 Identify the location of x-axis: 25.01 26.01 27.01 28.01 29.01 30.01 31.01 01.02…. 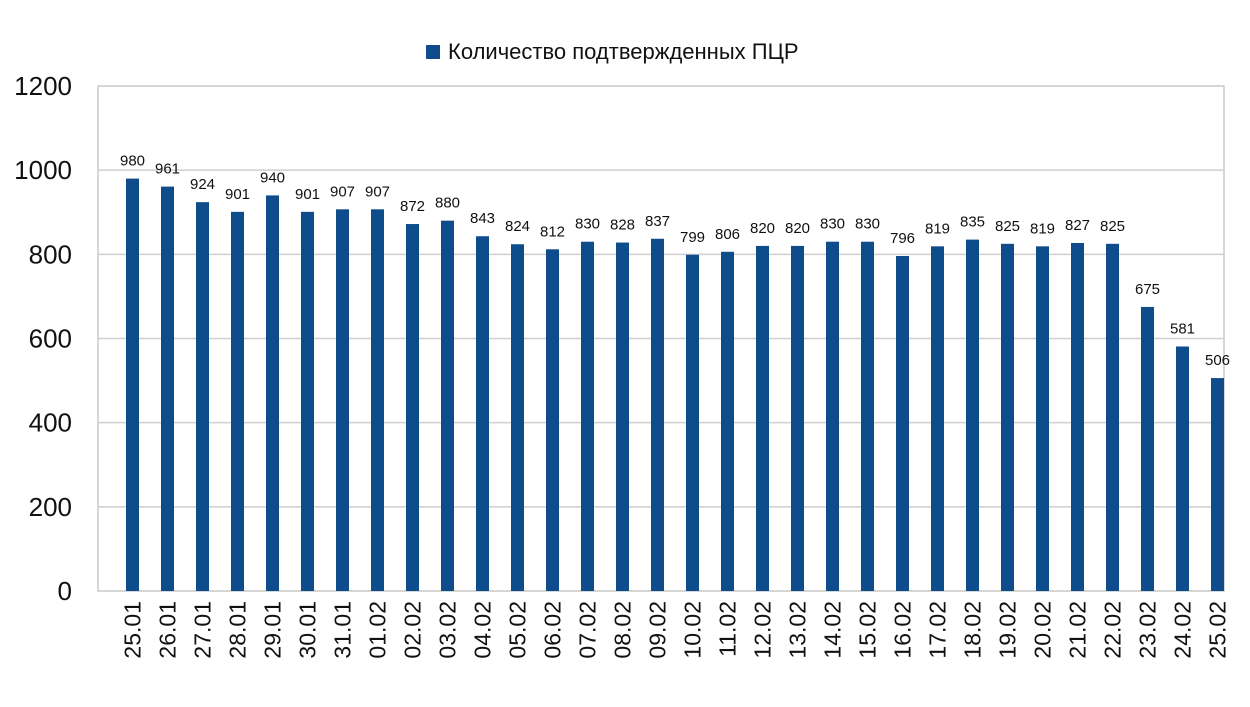
(675, 630).